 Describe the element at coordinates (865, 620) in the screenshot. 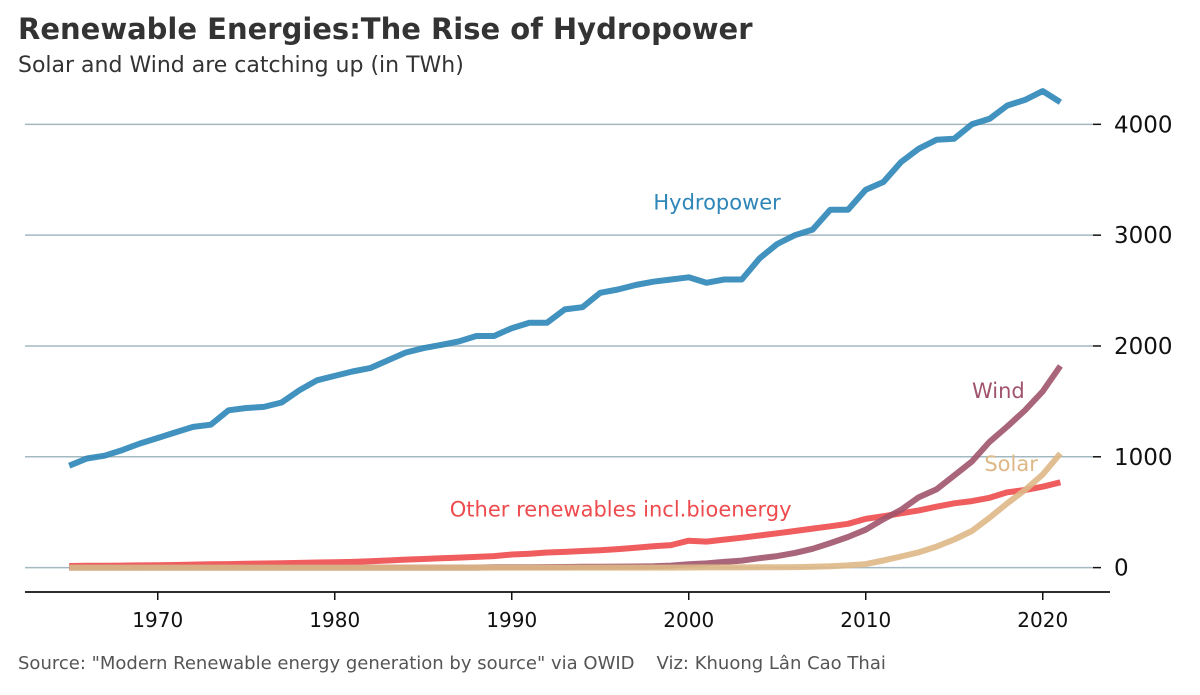

I see `x-tick-label-2010: 2010` at that location.